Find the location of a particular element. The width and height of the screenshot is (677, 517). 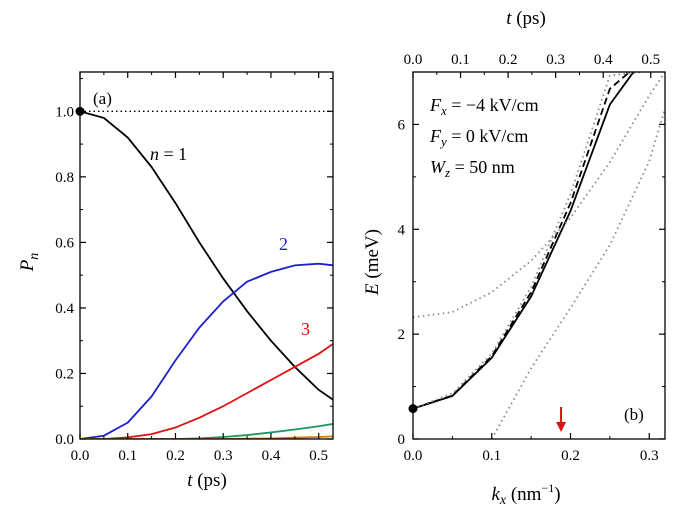

series-label-2: 2 is located at coordinates (283, 244).